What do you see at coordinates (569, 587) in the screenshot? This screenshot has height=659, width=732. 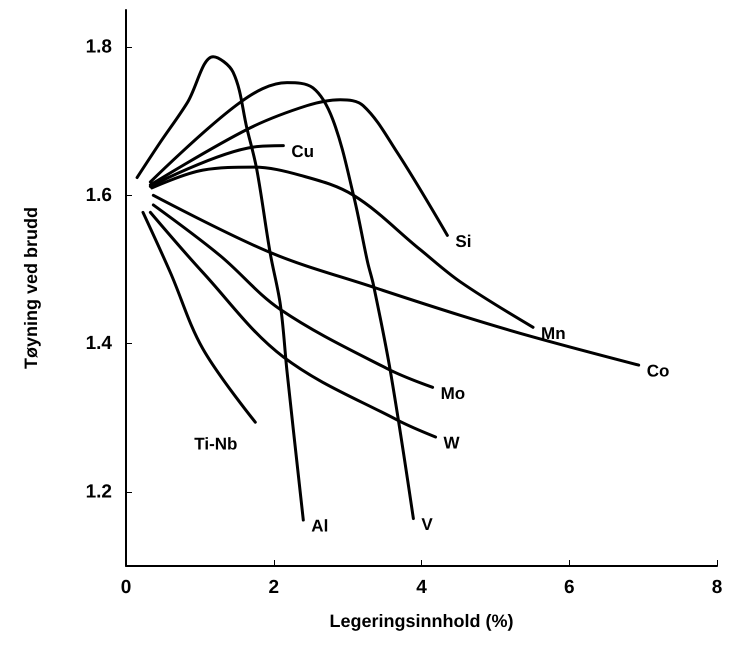 I see `x-tick-label: 6` at bounding box center [569, 587].